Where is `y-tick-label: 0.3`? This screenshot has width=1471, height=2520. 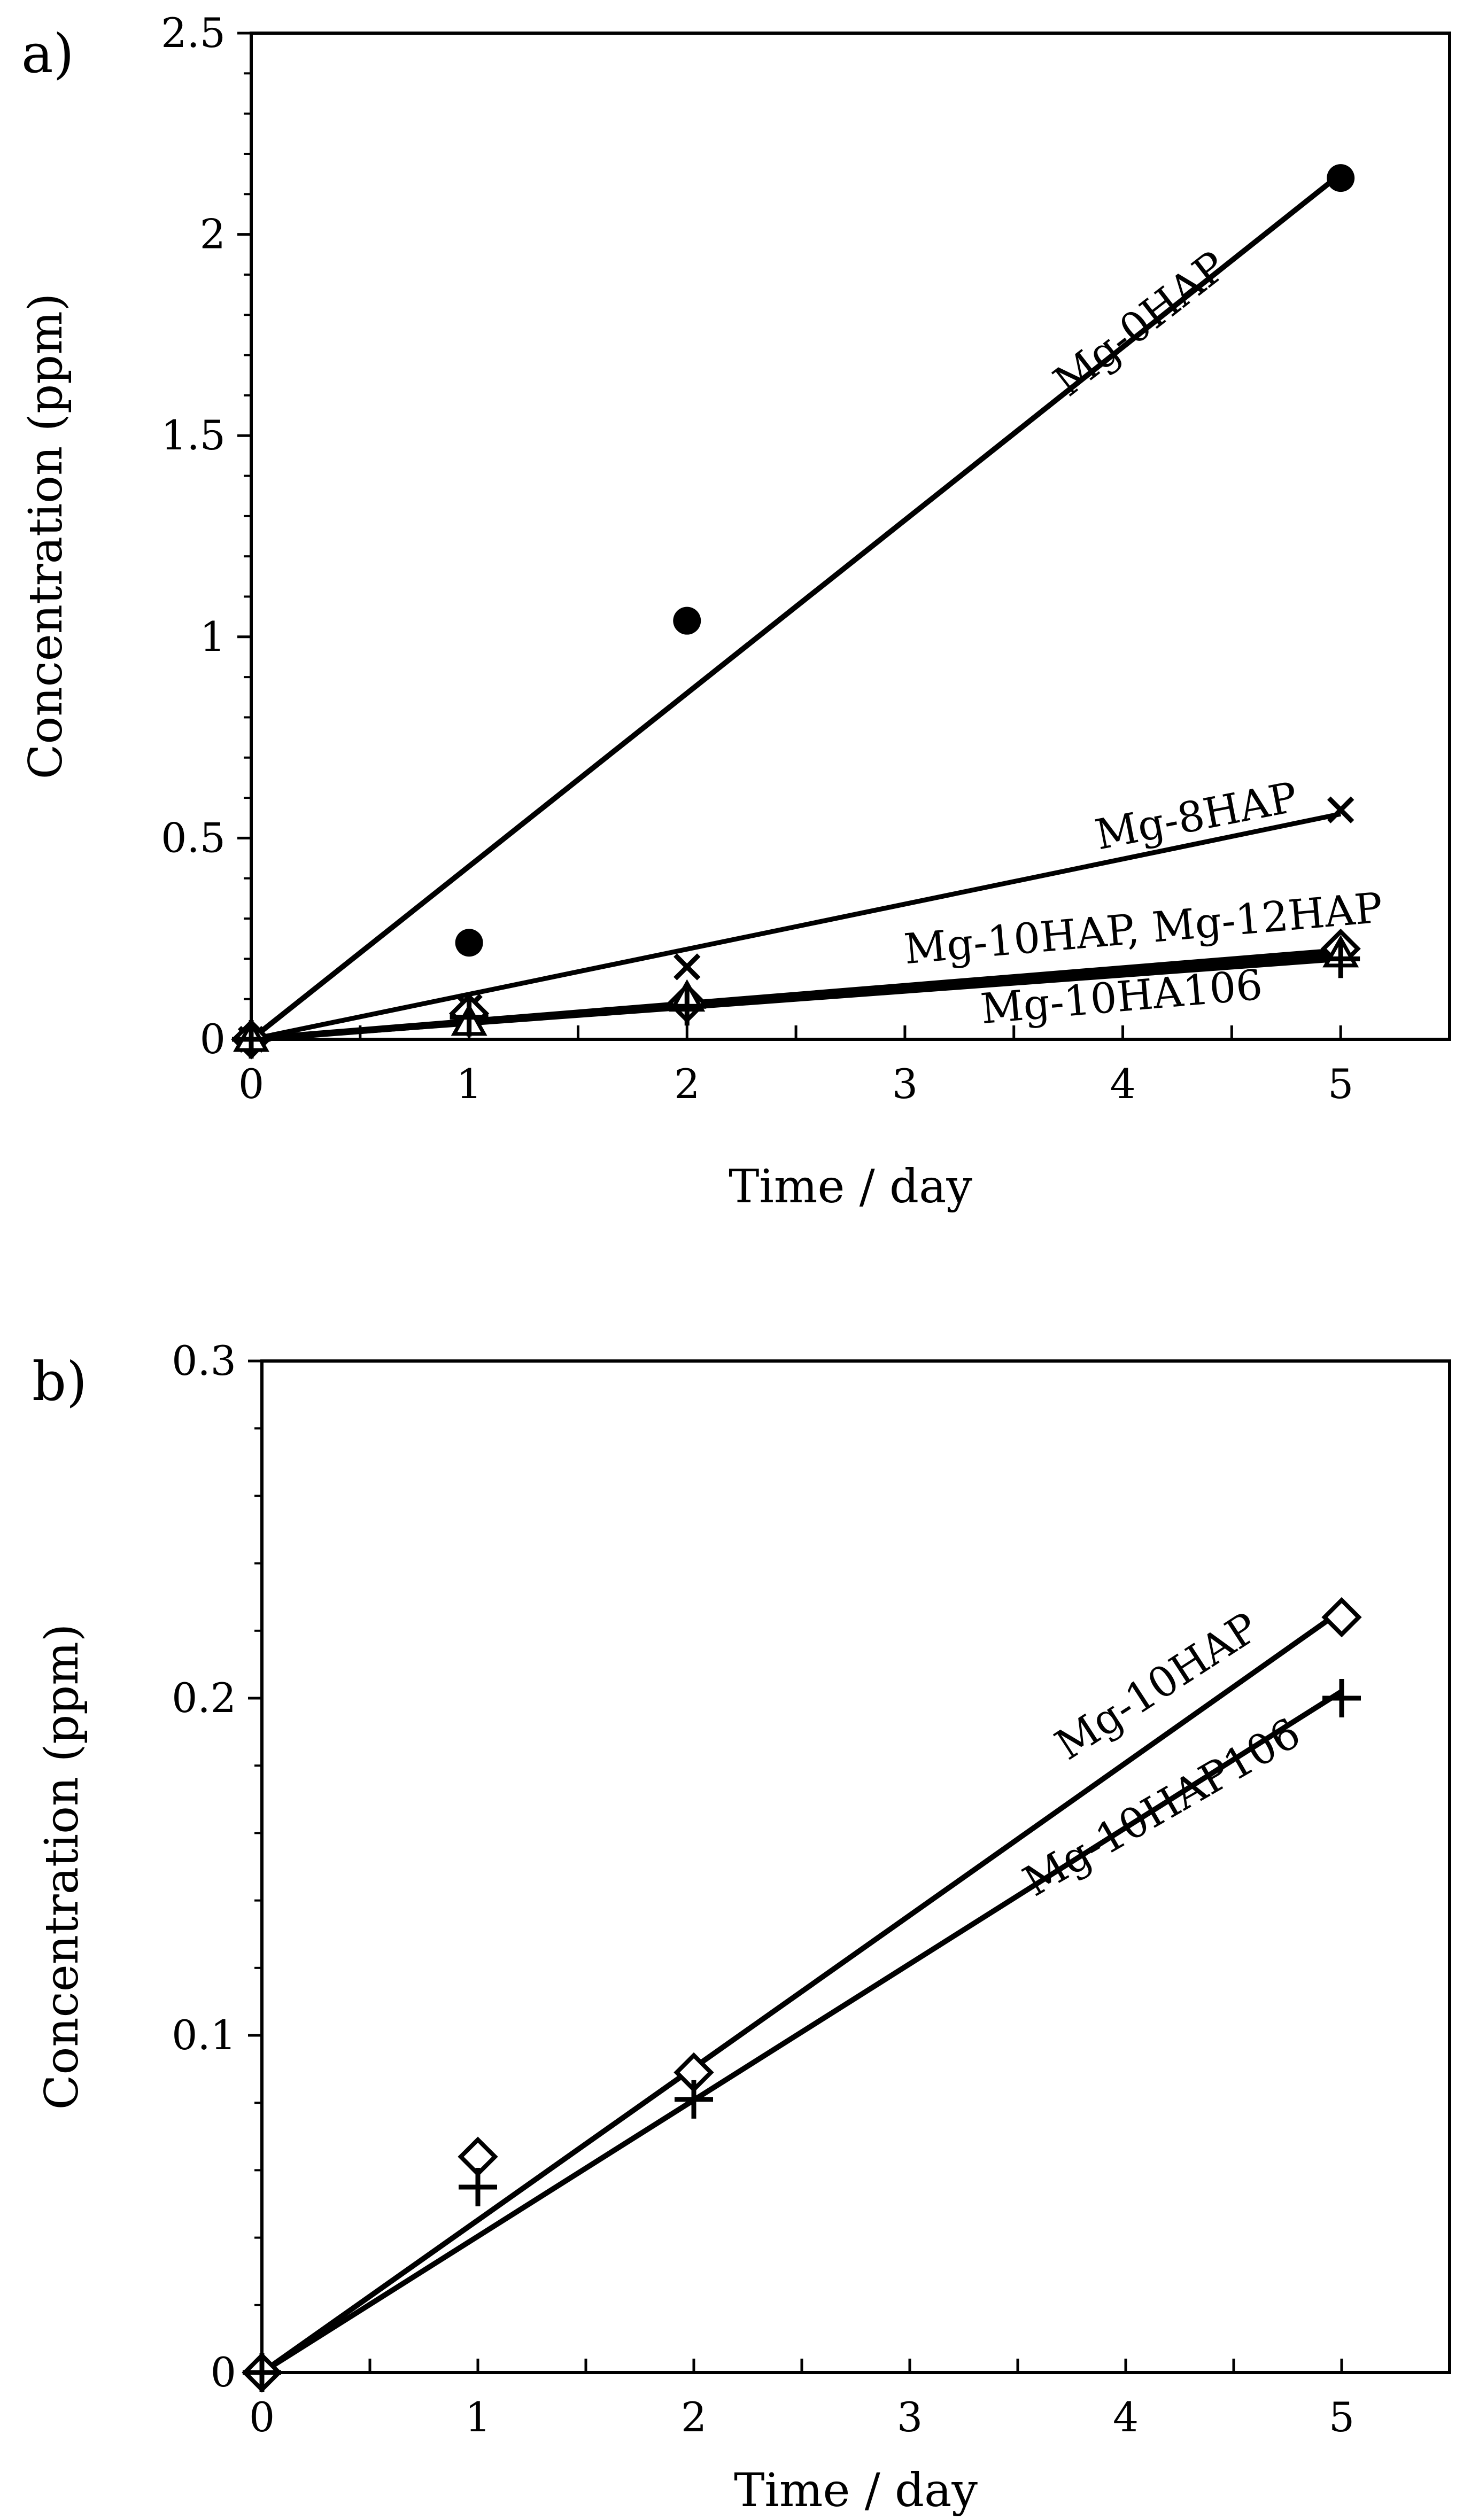
y-tick-label: 0.3 is located at coordinates (204, 1361).